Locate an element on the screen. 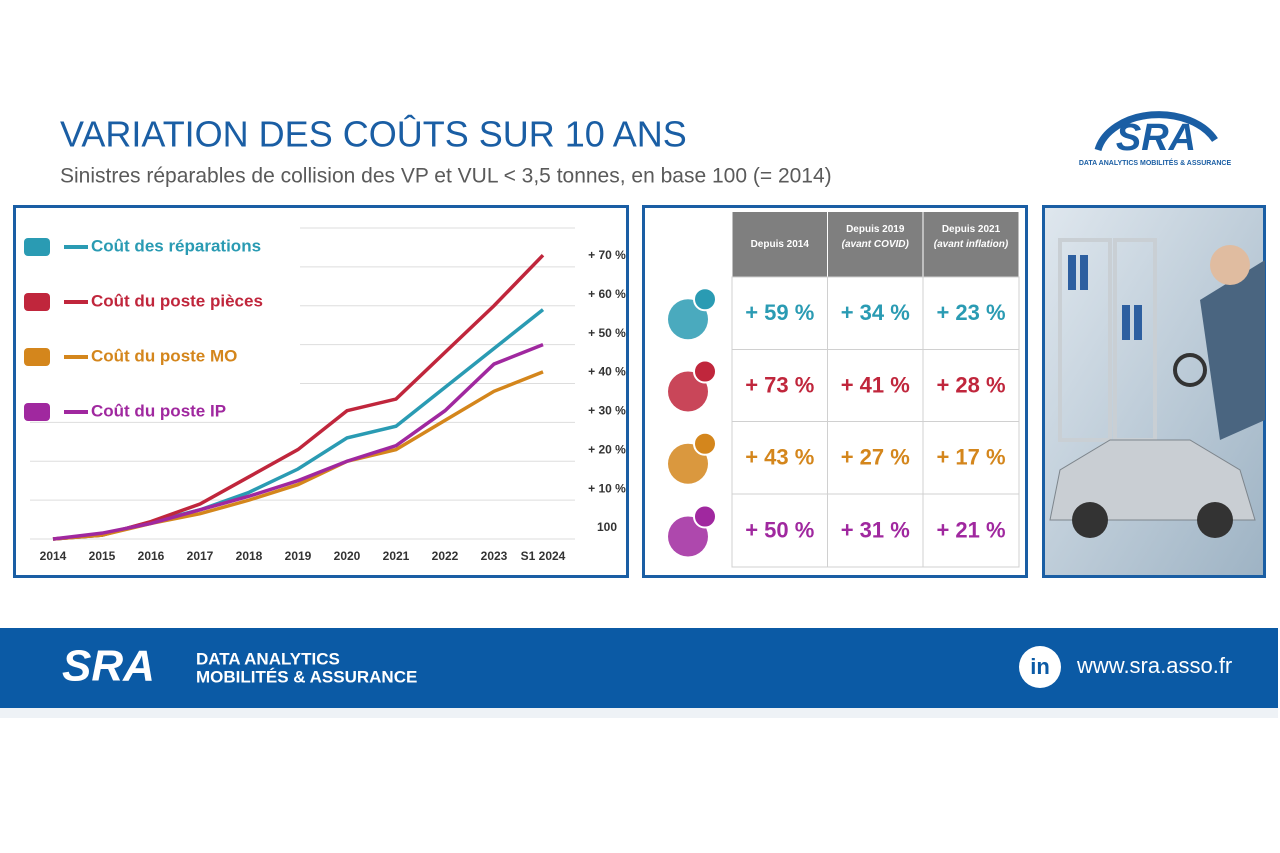 The width and height of the screenshot is (1280, 853). x-tick-label: 2020 is located at coordinates (347, 556).